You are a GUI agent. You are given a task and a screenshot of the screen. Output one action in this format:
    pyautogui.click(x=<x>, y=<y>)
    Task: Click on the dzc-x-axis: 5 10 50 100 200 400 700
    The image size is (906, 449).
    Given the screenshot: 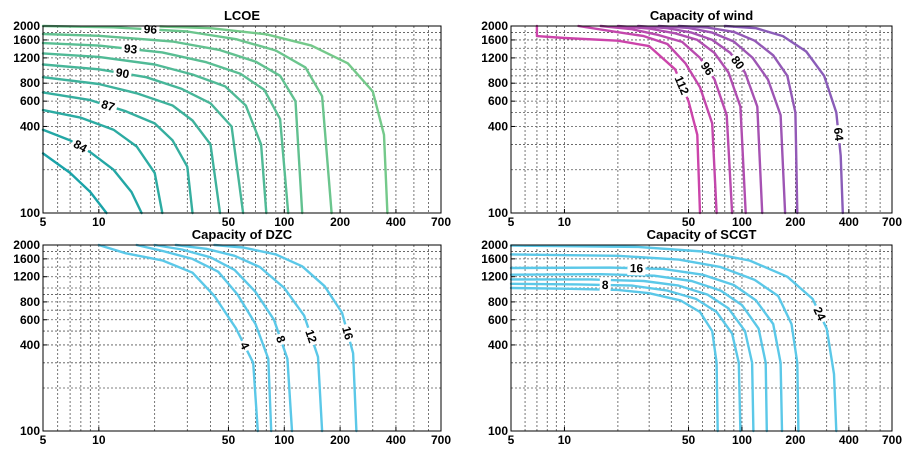 What is the action you would take?
    pyautogui.click(x=245, y=437)
    